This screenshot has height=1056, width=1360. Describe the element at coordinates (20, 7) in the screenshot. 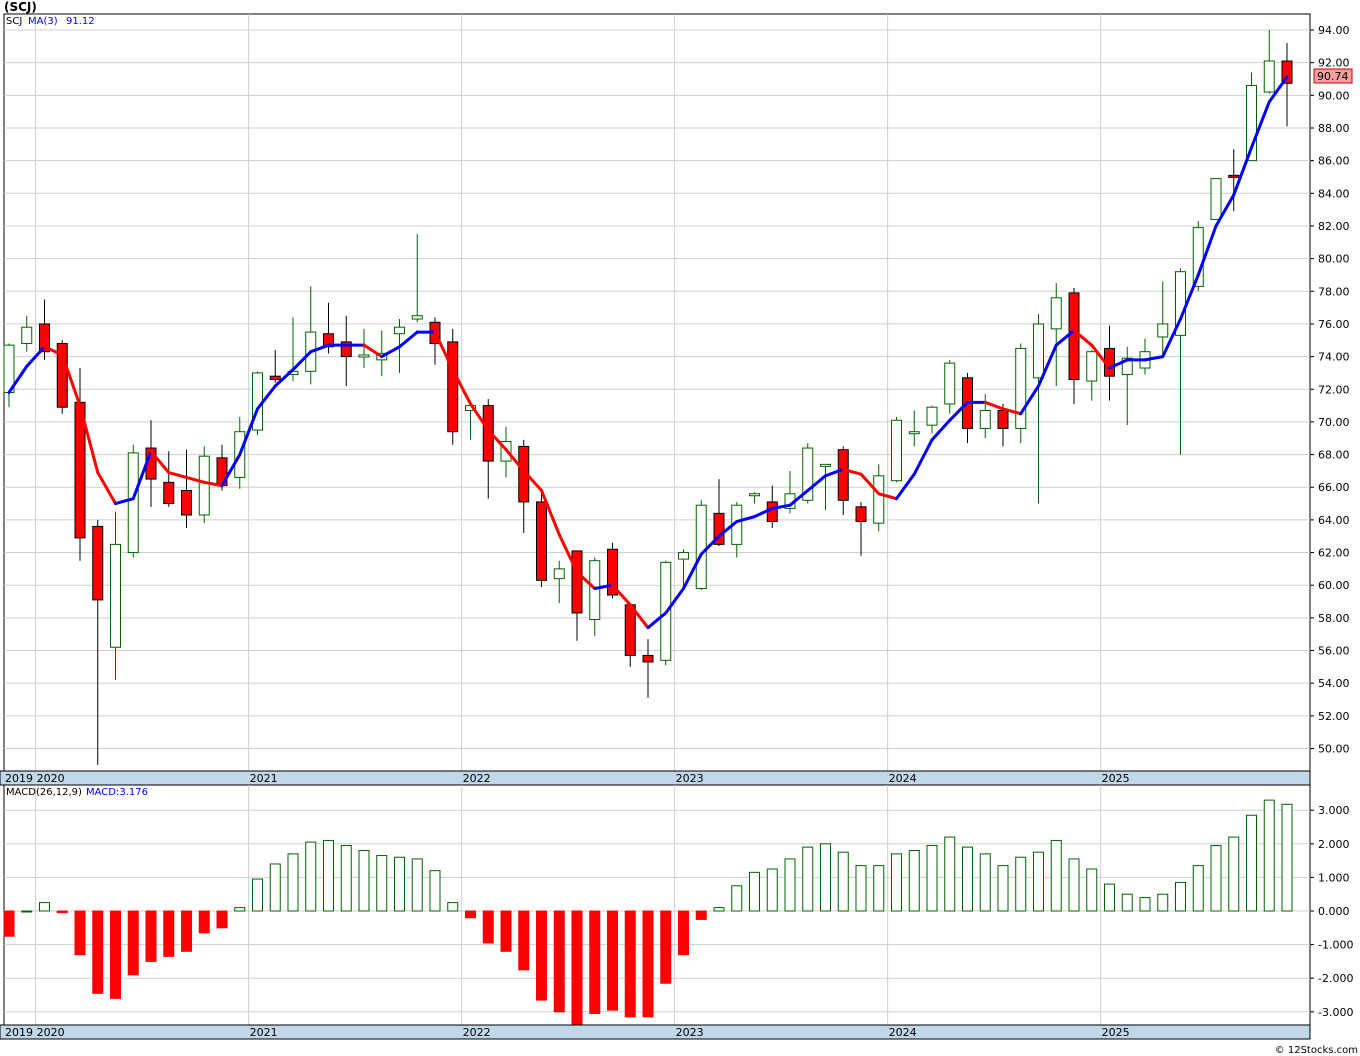

I see `chart-title: (SCJ)` at that location.